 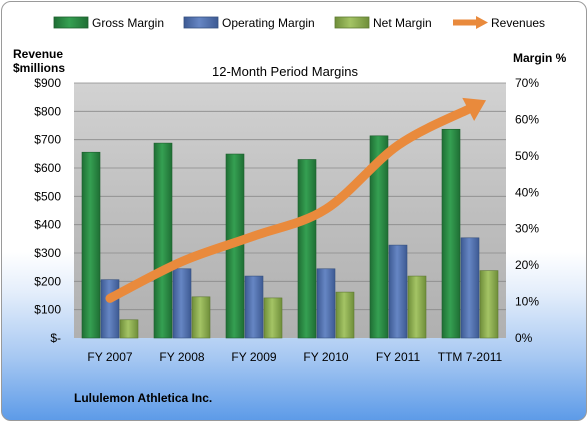 I want to click on left-tick-label: $800, so click(x=47, y=111).